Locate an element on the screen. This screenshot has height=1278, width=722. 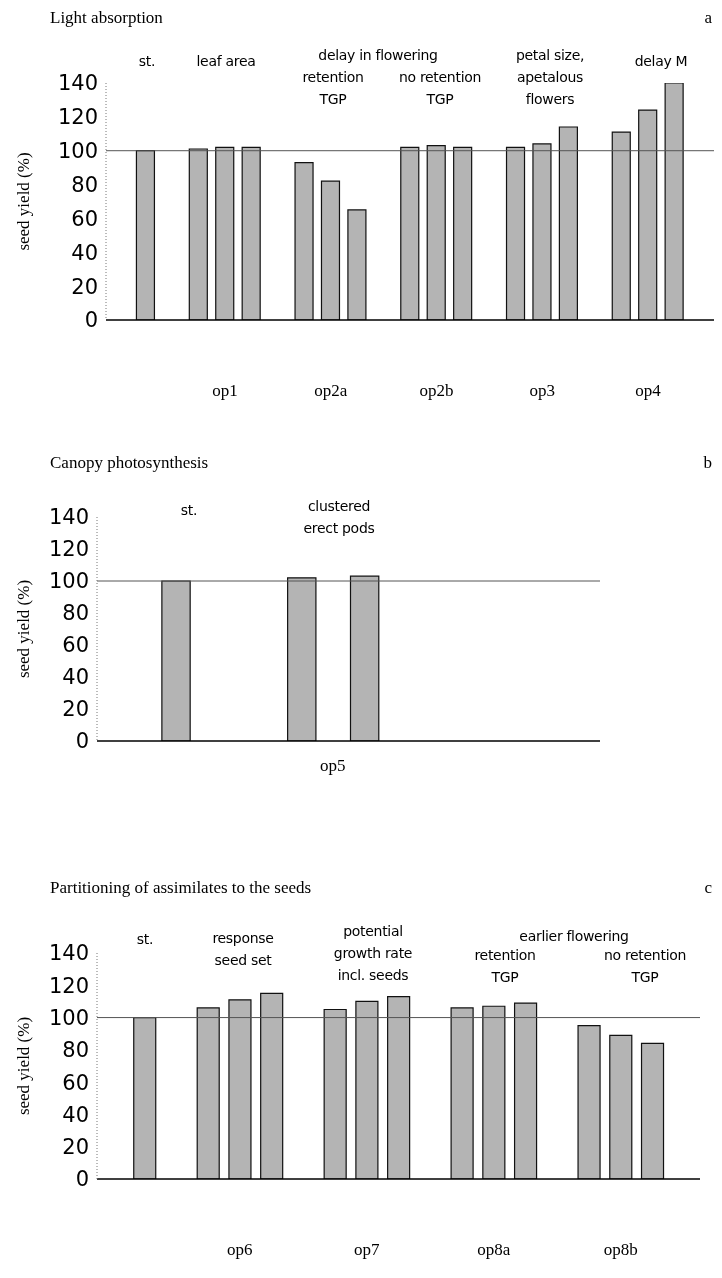
chart-title: Canopy photosynthesis is located at coordinates (129, 463).